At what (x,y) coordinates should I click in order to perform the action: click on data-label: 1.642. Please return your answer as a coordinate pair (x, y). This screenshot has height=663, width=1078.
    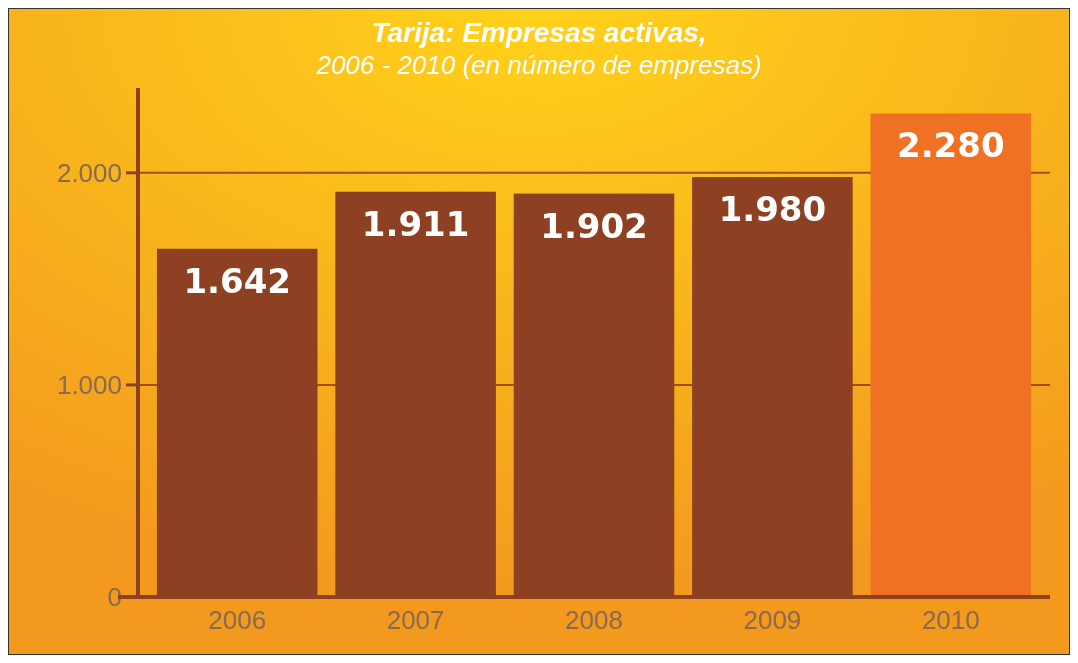
    Looking at the image, I should click on (237, 280).